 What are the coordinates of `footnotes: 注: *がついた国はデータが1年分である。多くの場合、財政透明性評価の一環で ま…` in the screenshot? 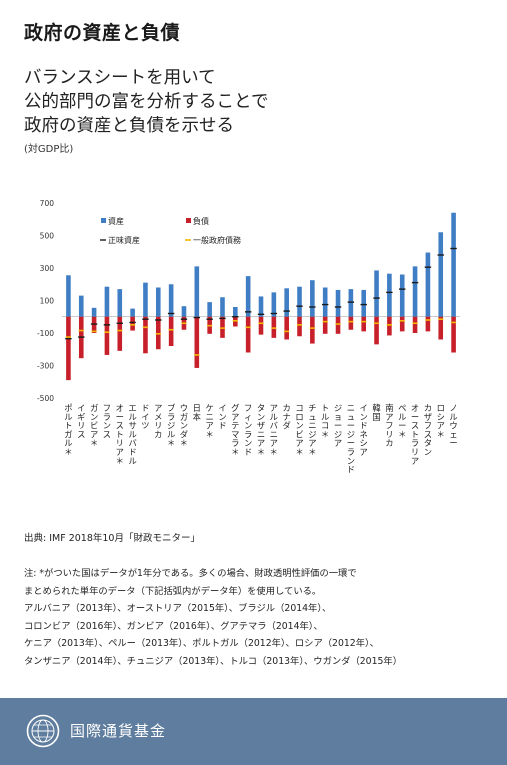 It's located at (259, 617).